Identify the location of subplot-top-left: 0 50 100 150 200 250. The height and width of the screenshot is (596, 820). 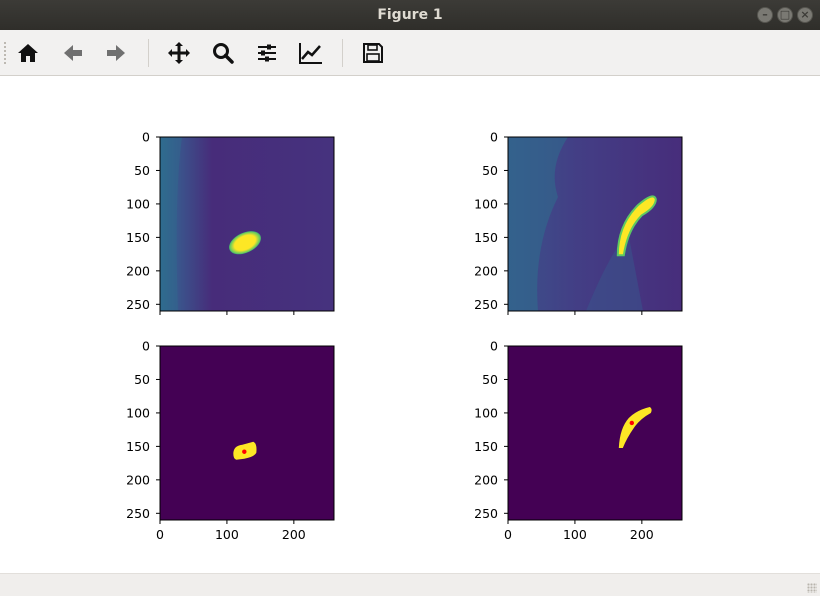
(230, 222).